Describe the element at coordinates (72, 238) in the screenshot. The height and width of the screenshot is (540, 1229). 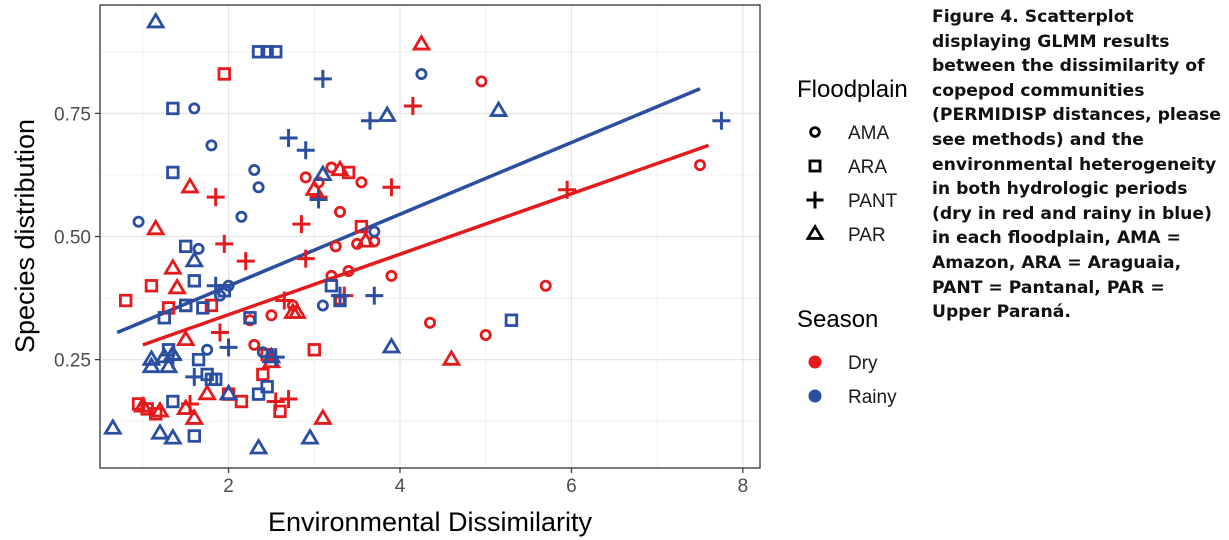
I see `y-tick-label: 0.50` at that location.